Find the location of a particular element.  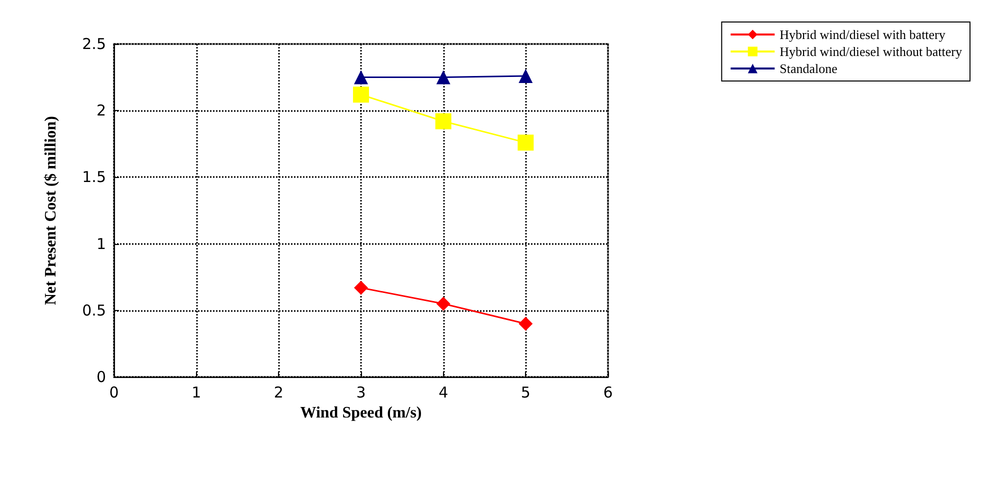

x-tick-label: 1 is located at coordinates (197, 393).